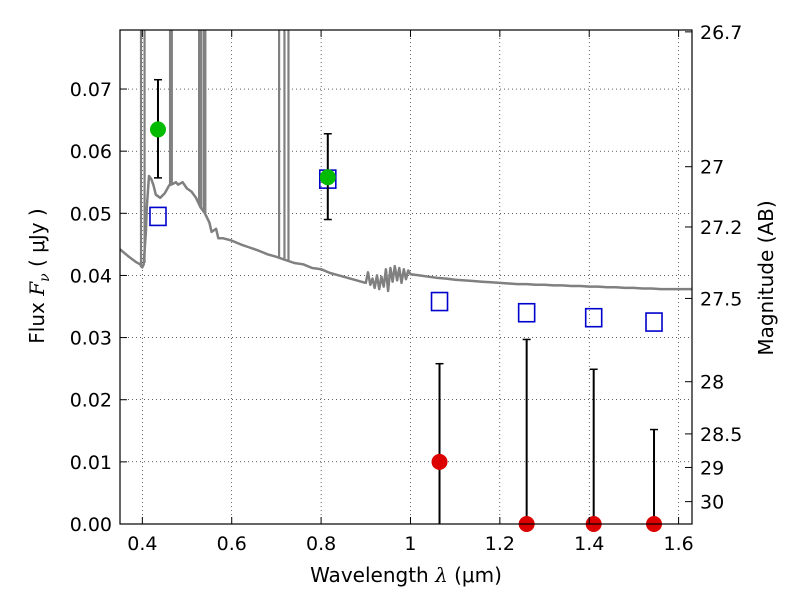 This screenshot has height=600, width=800. I want to click on x-tick-label: 1.6, so click(678, 544).